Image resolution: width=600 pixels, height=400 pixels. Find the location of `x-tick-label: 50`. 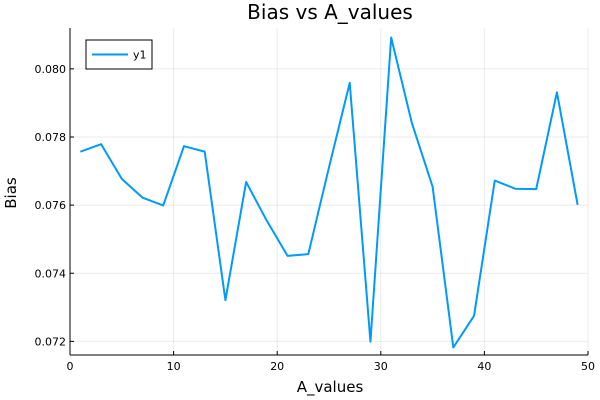

x-tick-label: 50 is located at coordinates (588, 366).